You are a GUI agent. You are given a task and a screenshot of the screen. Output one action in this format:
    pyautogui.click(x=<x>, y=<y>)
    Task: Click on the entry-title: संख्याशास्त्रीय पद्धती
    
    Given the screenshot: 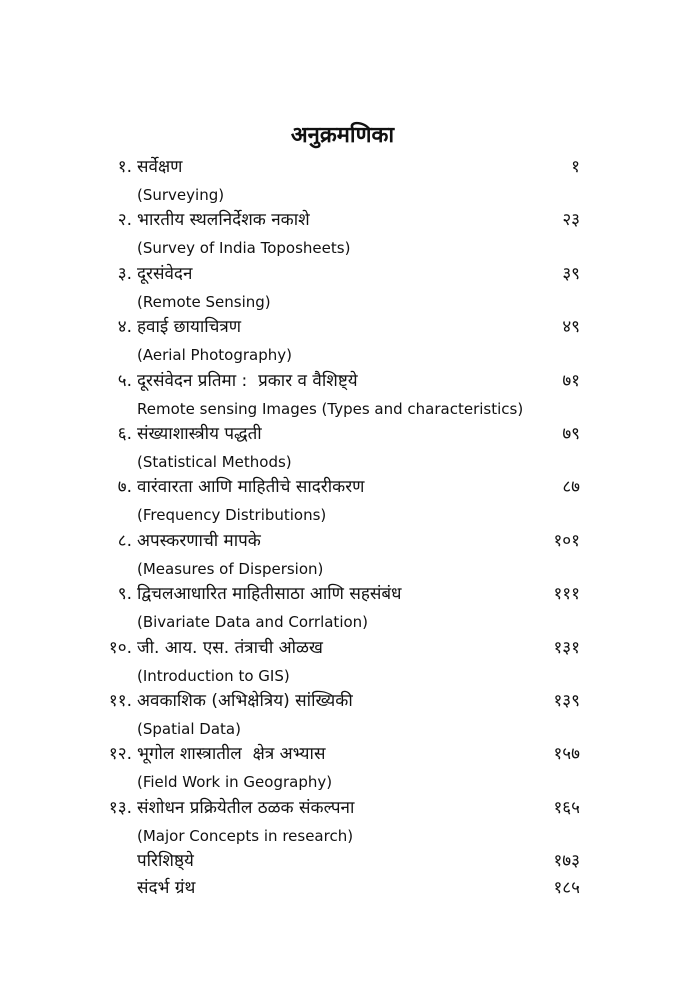 What is the action you would take?
    pyautogui.click(x=199, y=434)
    